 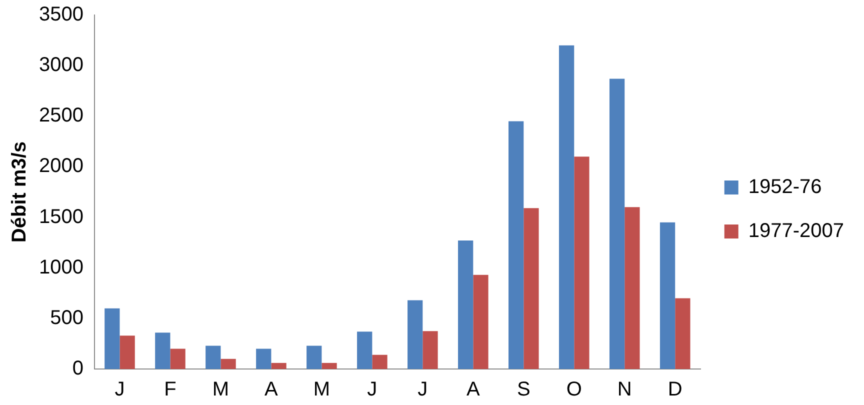 What do you see at coordinates (675, 389) in the screenshot?
I see `x-tick-label: D` at bounding box center [675, 389].